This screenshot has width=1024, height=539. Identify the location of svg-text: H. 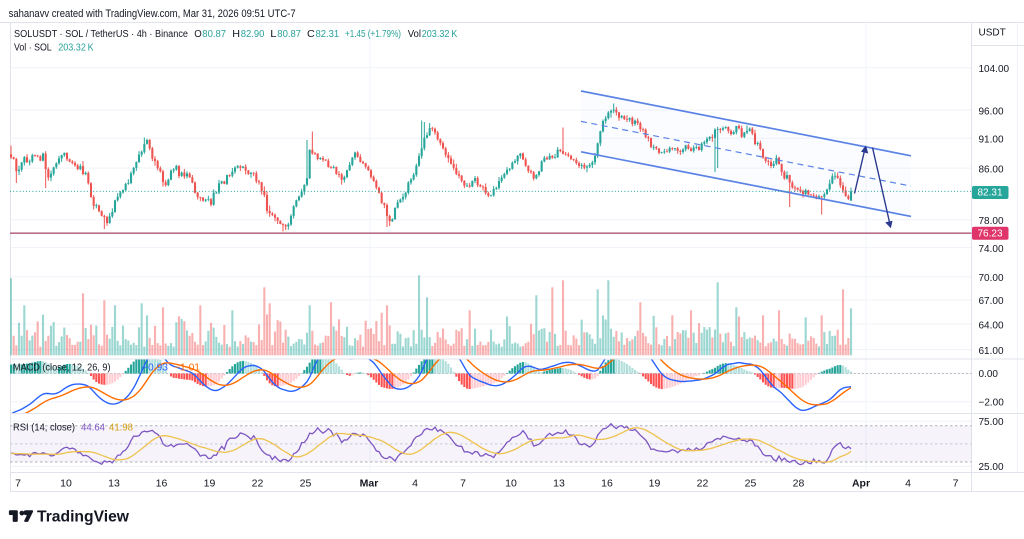
(236, 34).